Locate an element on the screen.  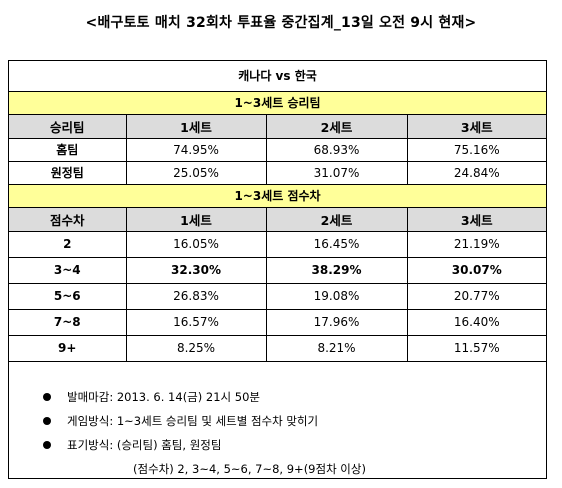
note-text: 게임방식: 1~3세트 승리팀 및 세트별 점수차 맞히기 is located at coordinates (193, 421).